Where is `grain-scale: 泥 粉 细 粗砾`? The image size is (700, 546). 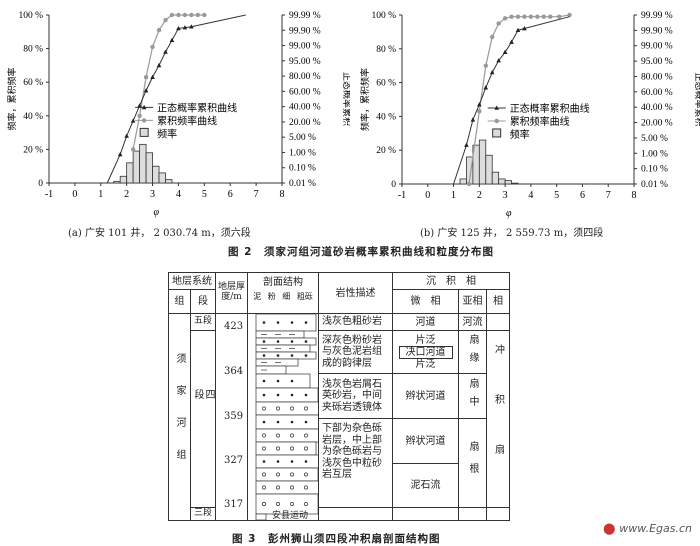 grain-scale: 泥 粉 细 粗砾 is located at coordinates (283, 296).